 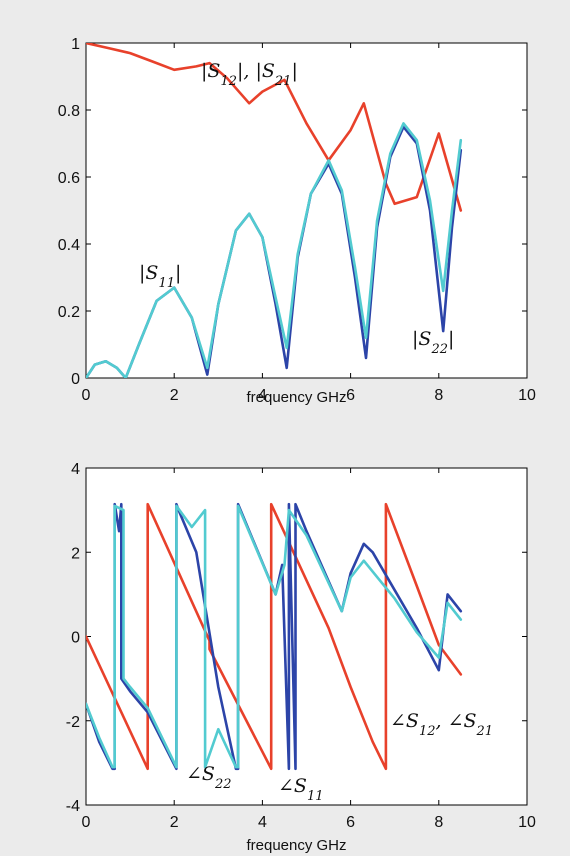 I want to click on y-tick-label: -2, so click(x=73, y=722).